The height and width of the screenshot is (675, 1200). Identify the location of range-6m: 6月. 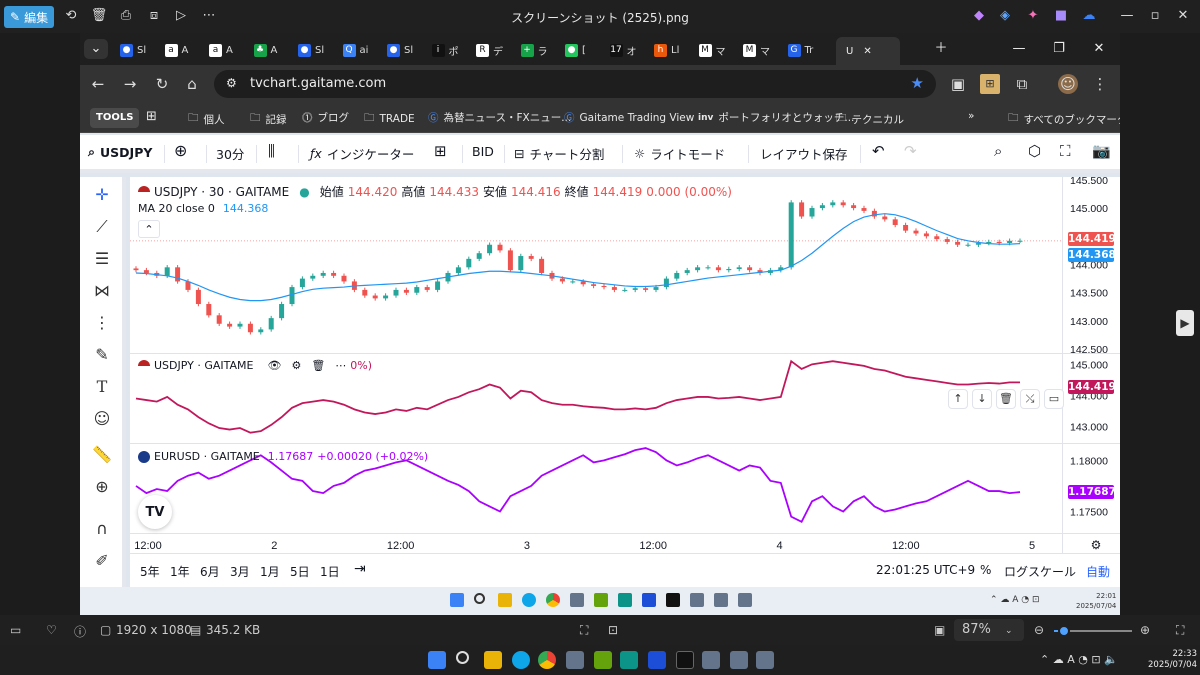
(210, 572).